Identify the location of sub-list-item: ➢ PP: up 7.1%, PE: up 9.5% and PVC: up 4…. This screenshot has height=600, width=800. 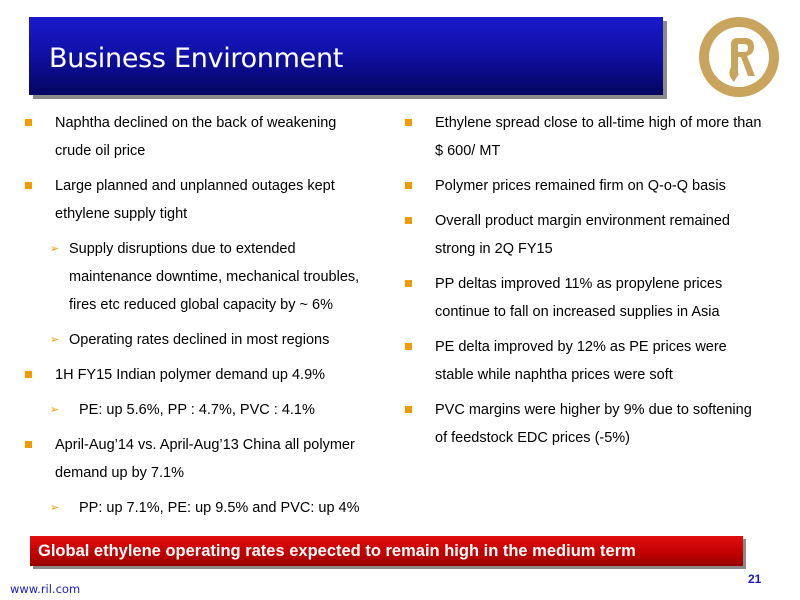
(211, 508).